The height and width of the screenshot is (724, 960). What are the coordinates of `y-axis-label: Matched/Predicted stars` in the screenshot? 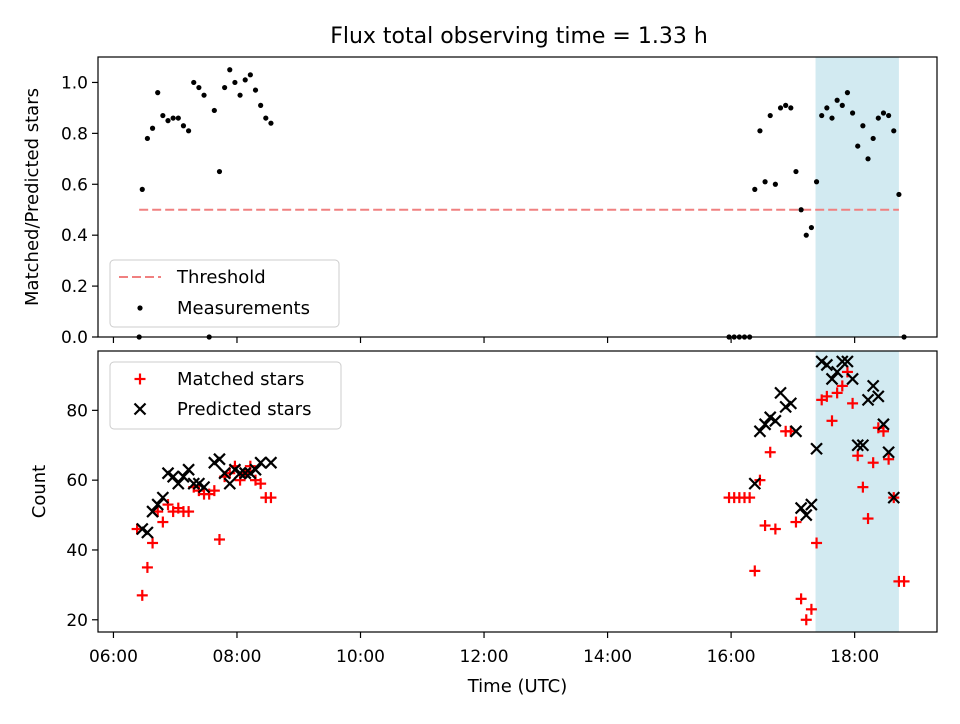 It's located at (32, 197).